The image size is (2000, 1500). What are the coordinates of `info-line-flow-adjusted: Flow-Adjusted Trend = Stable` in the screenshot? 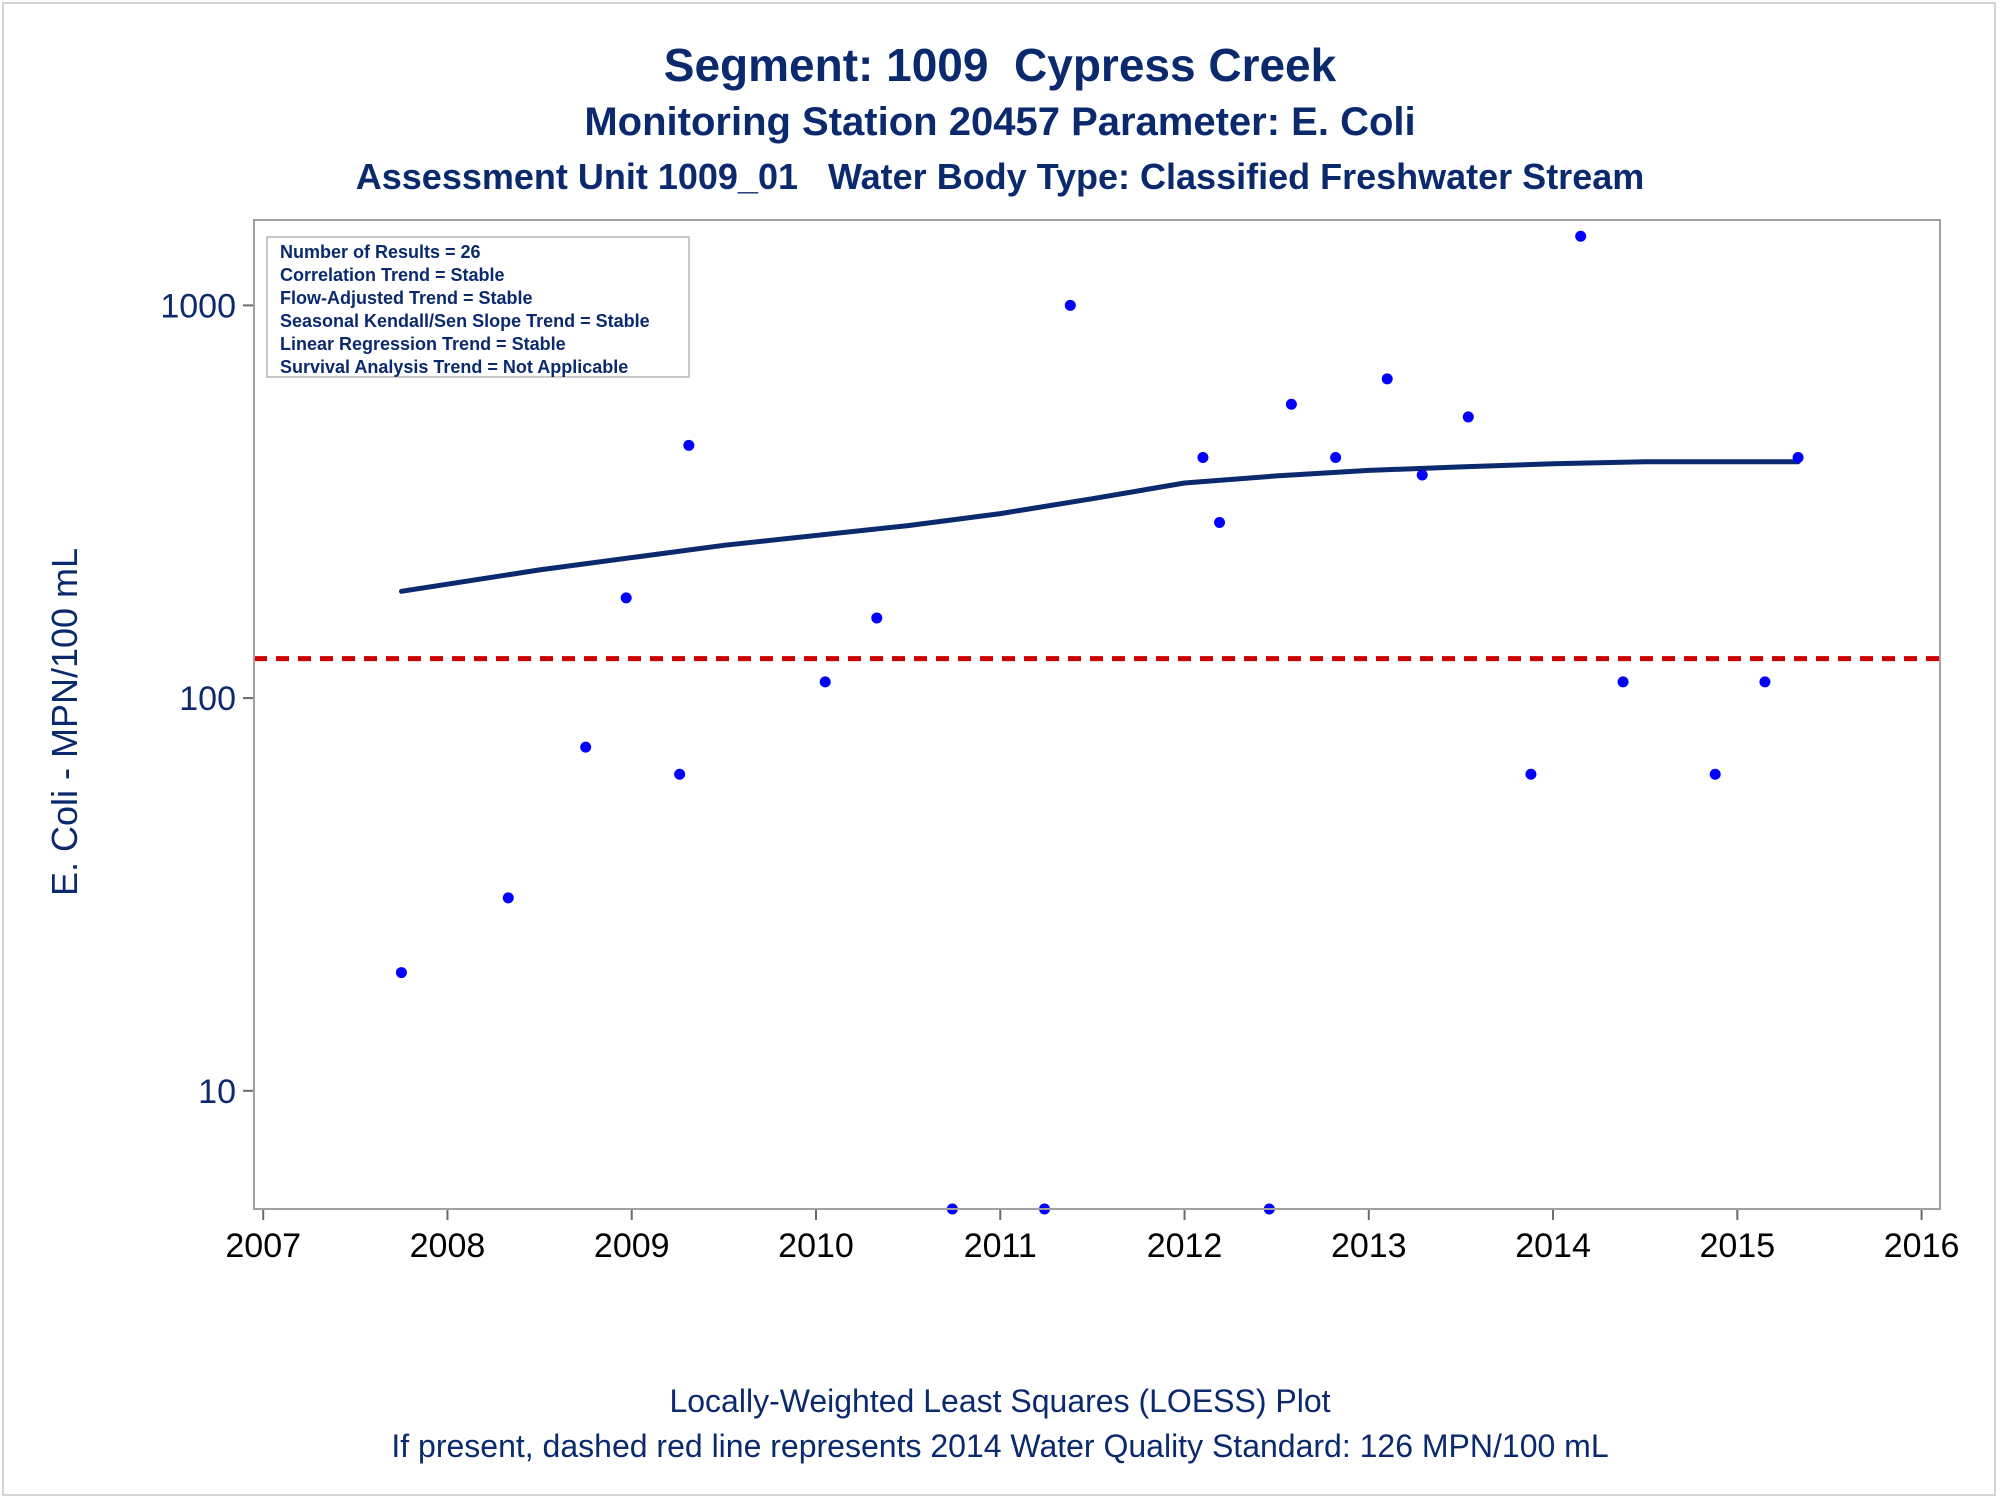 It's located at (406, 298).